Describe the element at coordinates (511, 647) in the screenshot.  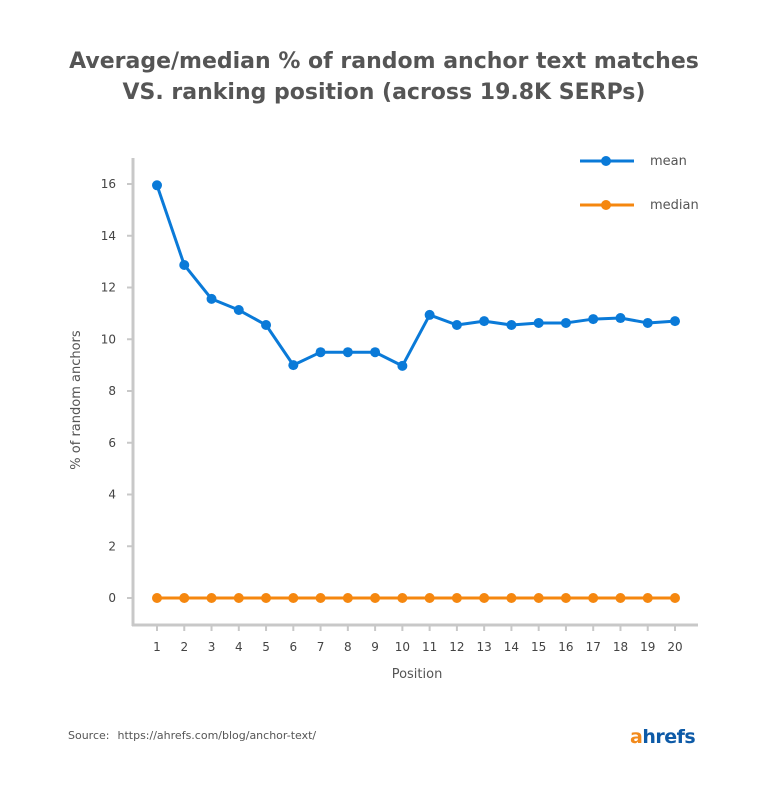
I see `x-tick-label: 14` at that location.